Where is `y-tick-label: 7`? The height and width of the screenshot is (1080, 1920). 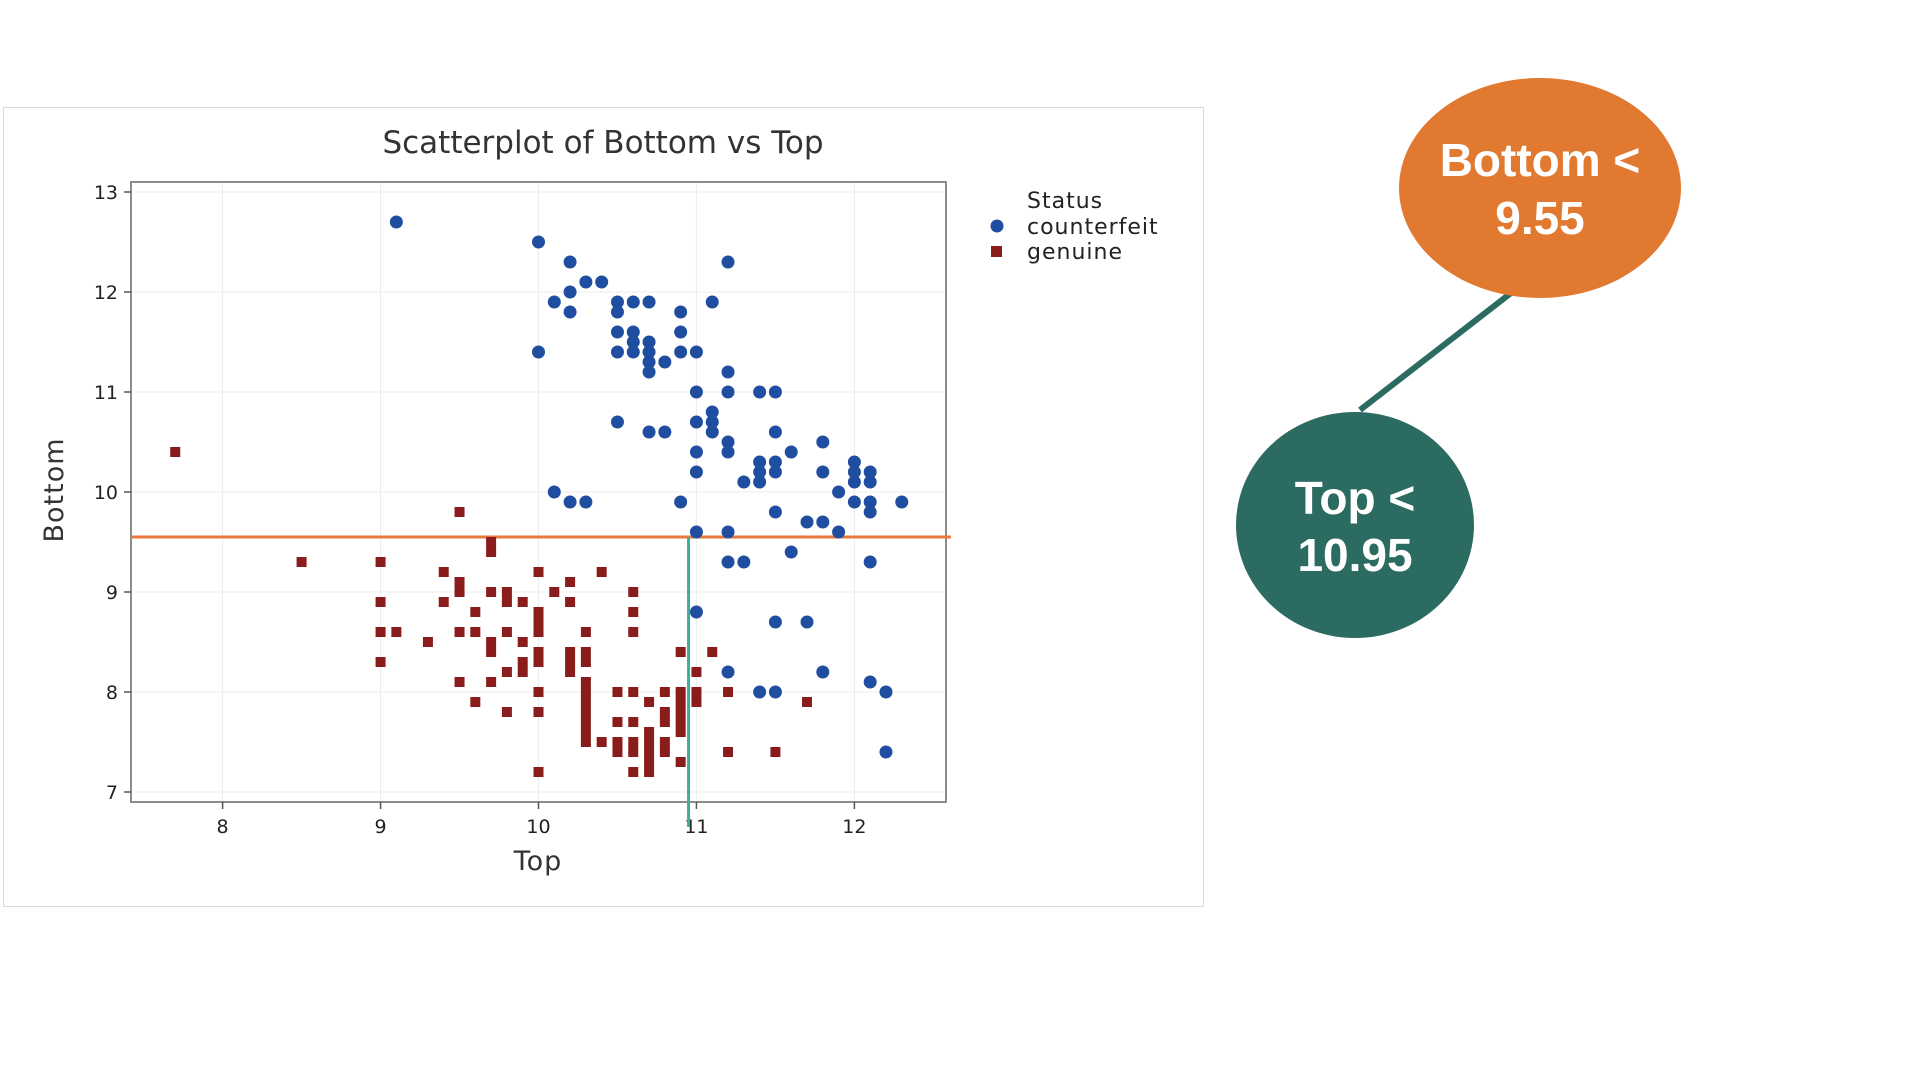 y-tick-label: 7 is located at coordinates (112, 793).